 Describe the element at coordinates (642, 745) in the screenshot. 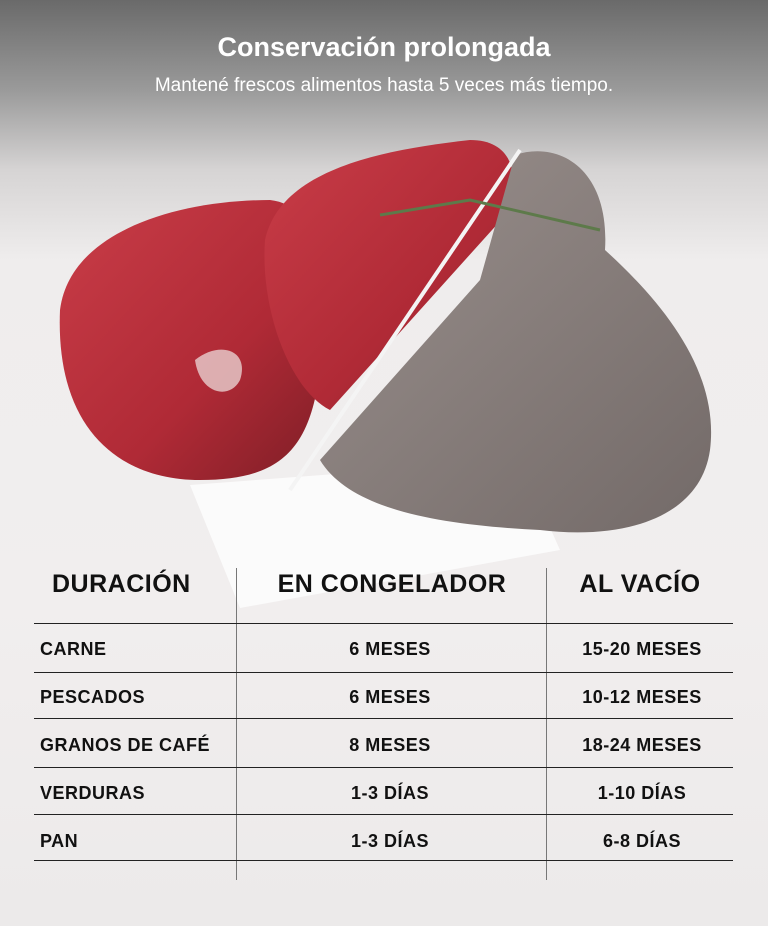

I see `vacuum-value: 18-24 MESES` at that location.